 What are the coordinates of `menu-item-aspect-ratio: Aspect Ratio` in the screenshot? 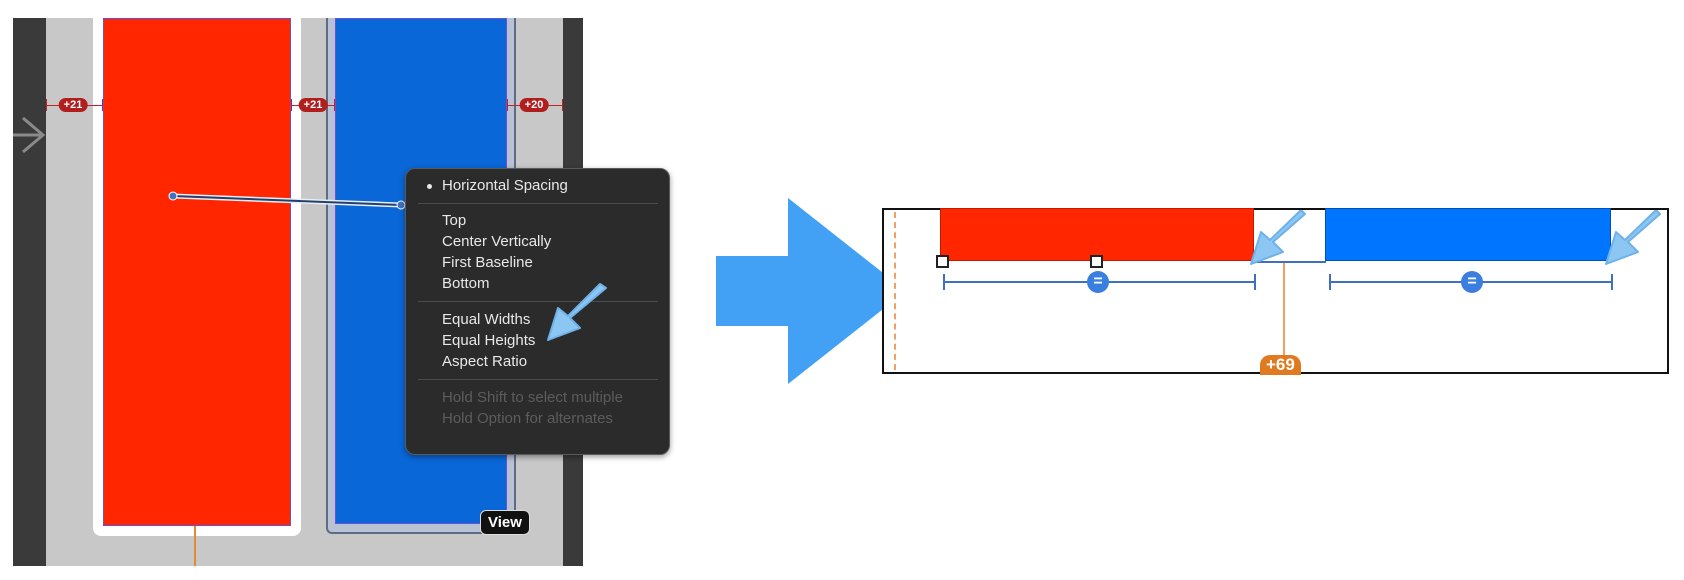 It's located at (485, 361).